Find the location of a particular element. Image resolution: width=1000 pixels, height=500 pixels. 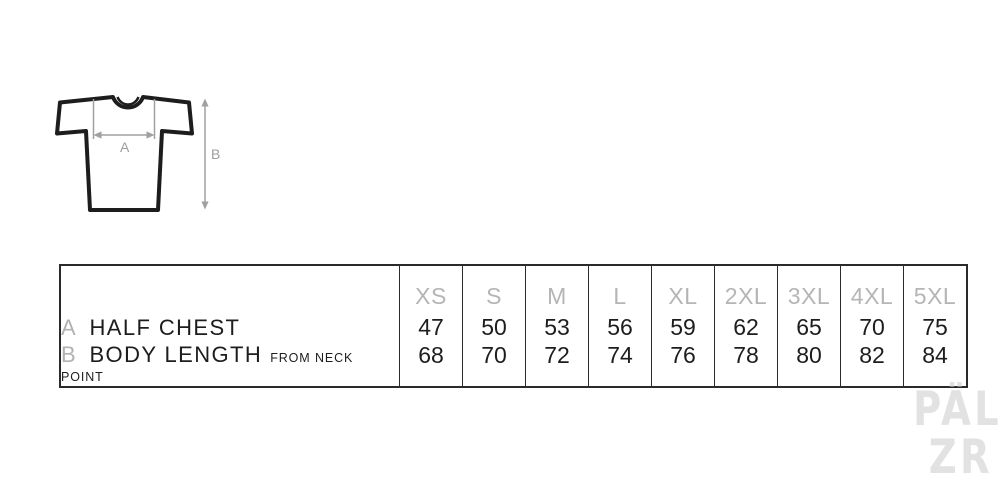

diagram-label-a: A is located at coordinates (125, 147).